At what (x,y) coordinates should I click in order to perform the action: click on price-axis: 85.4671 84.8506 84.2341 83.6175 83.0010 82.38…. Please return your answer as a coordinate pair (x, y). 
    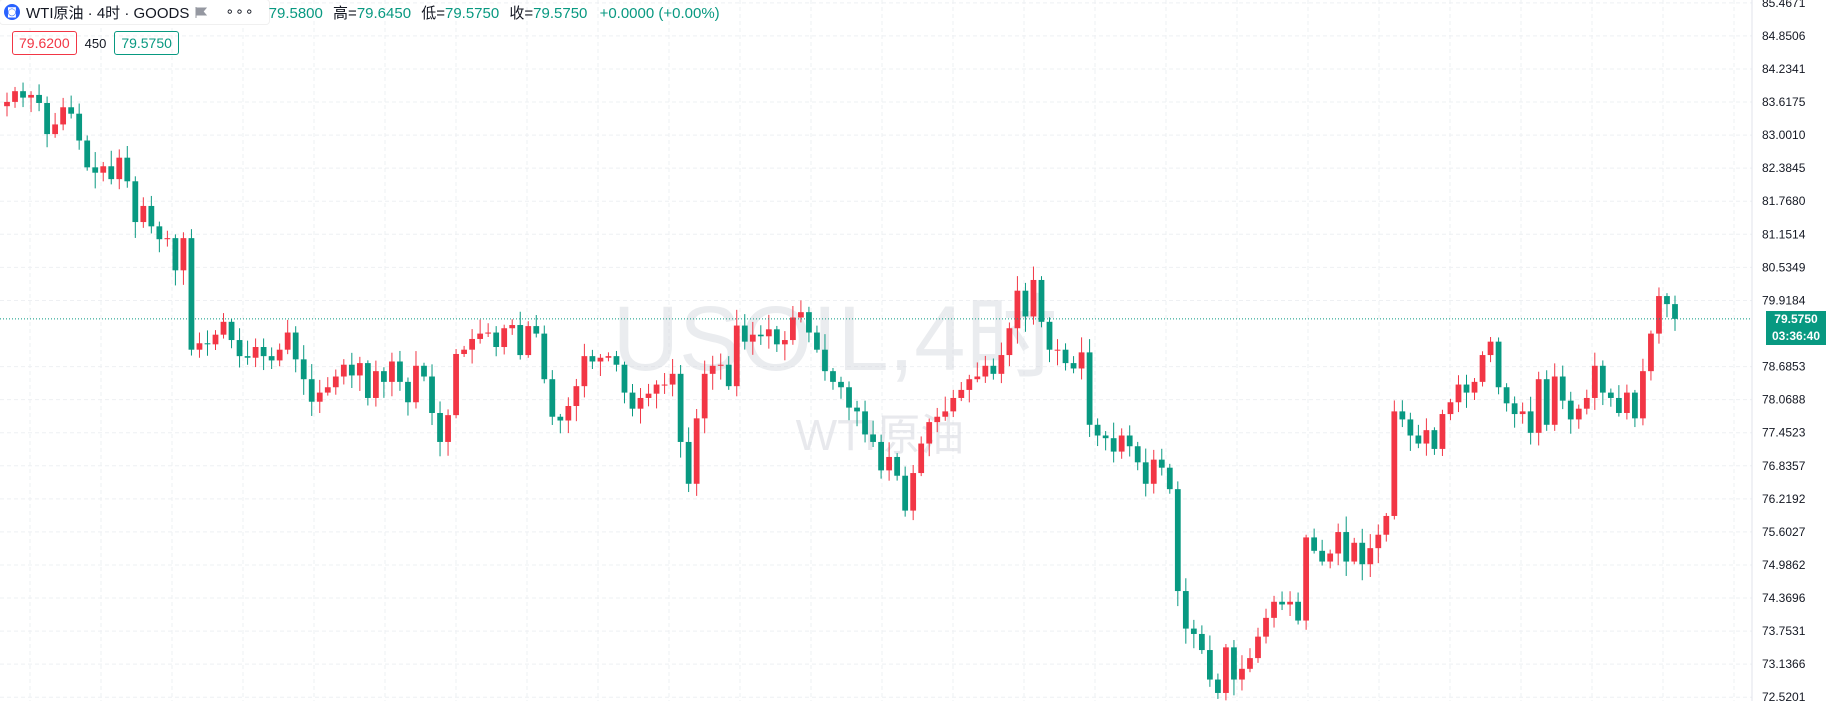
    Looking at the image, I should click on (1784, 350).